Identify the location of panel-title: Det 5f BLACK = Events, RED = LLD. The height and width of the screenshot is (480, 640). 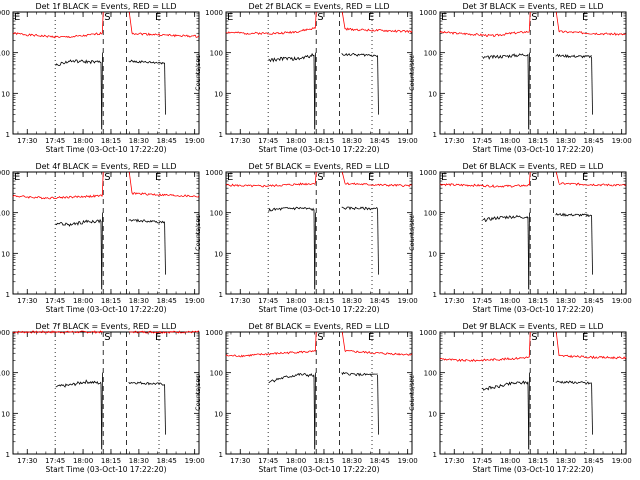
(318, 166).